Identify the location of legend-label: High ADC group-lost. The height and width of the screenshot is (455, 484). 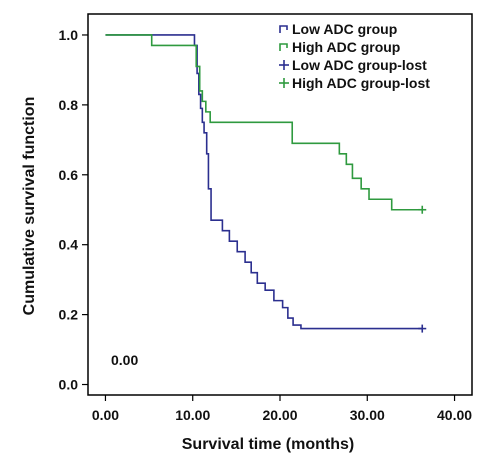
(361, 83).